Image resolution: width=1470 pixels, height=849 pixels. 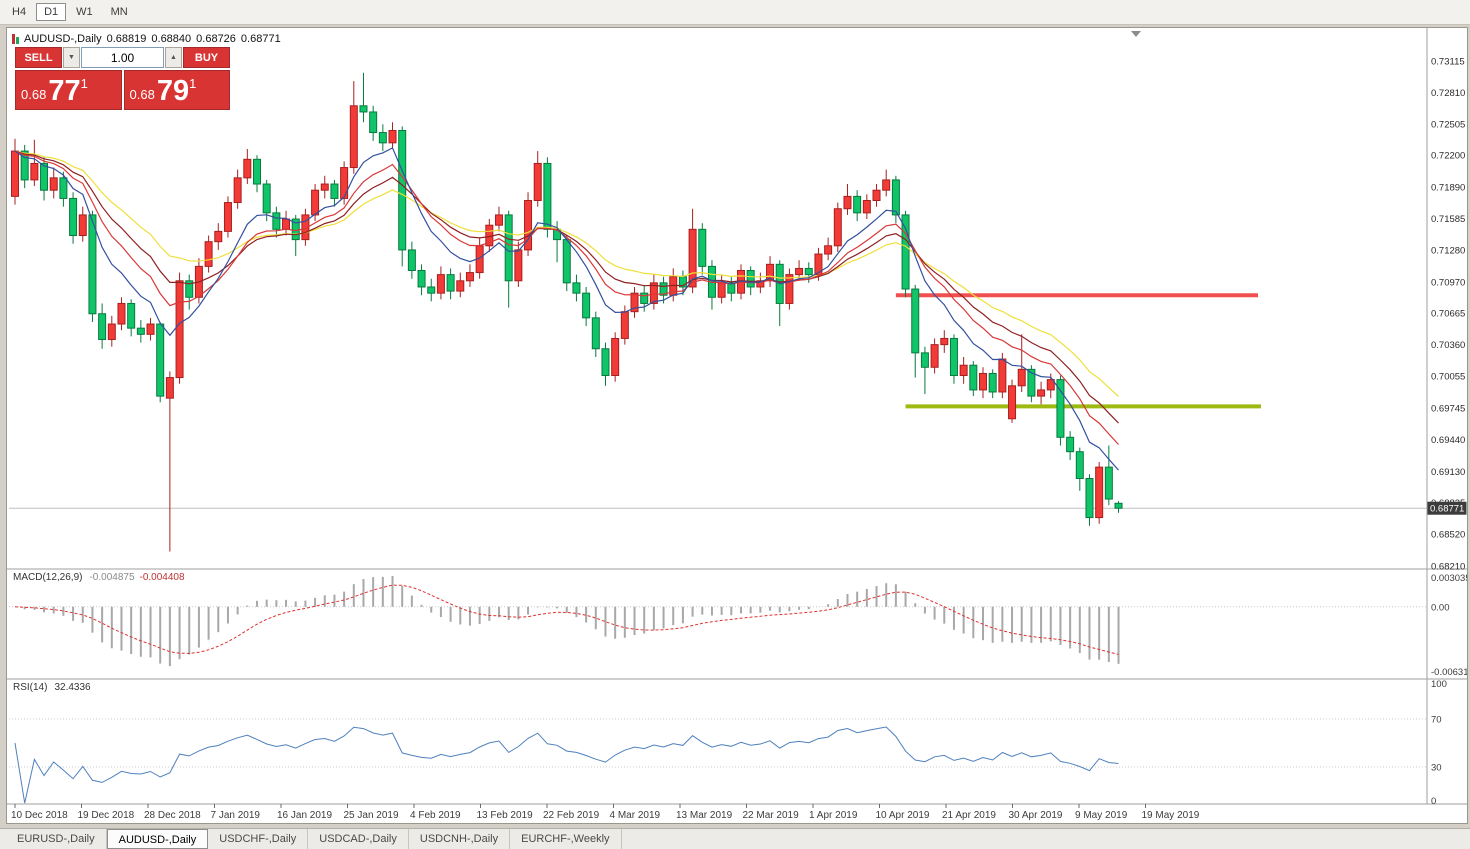 What do you see at coordinates (34, 94) in the screenshot?
I see `sell-price-prefix: 0.68` at bounding box center [34, 94].